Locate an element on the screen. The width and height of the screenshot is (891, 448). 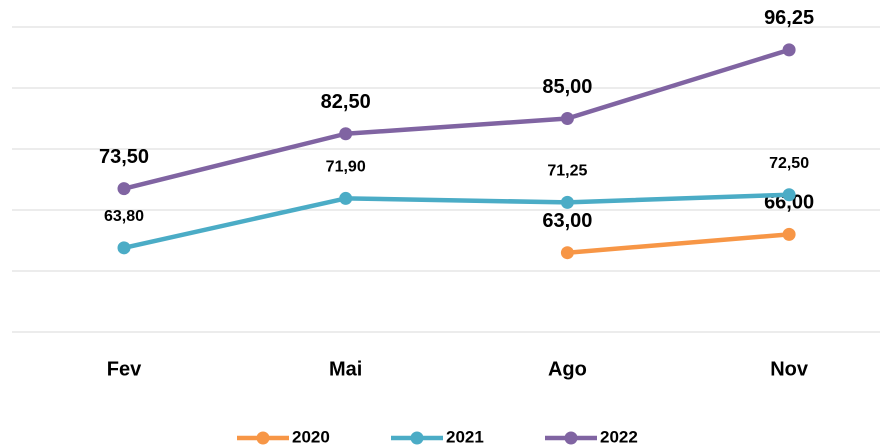
data-label: 73,50 is located at coordinates (124, 157).